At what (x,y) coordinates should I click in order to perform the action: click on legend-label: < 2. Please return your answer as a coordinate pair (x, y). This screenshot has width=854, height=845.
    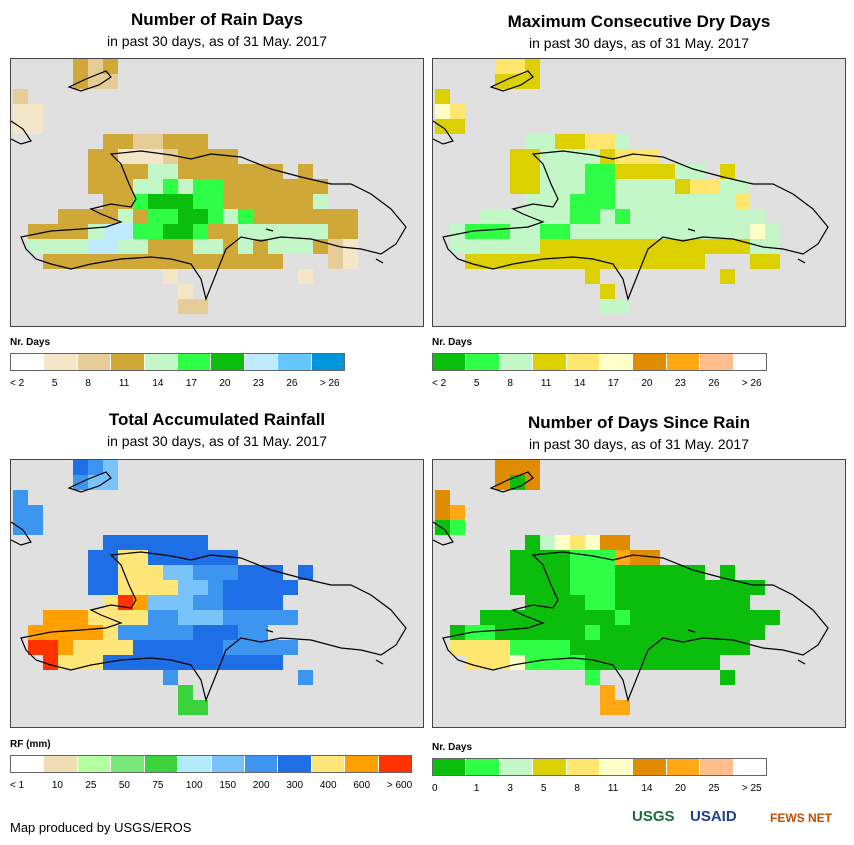
    Looking at the image, I should click on (439, 383).